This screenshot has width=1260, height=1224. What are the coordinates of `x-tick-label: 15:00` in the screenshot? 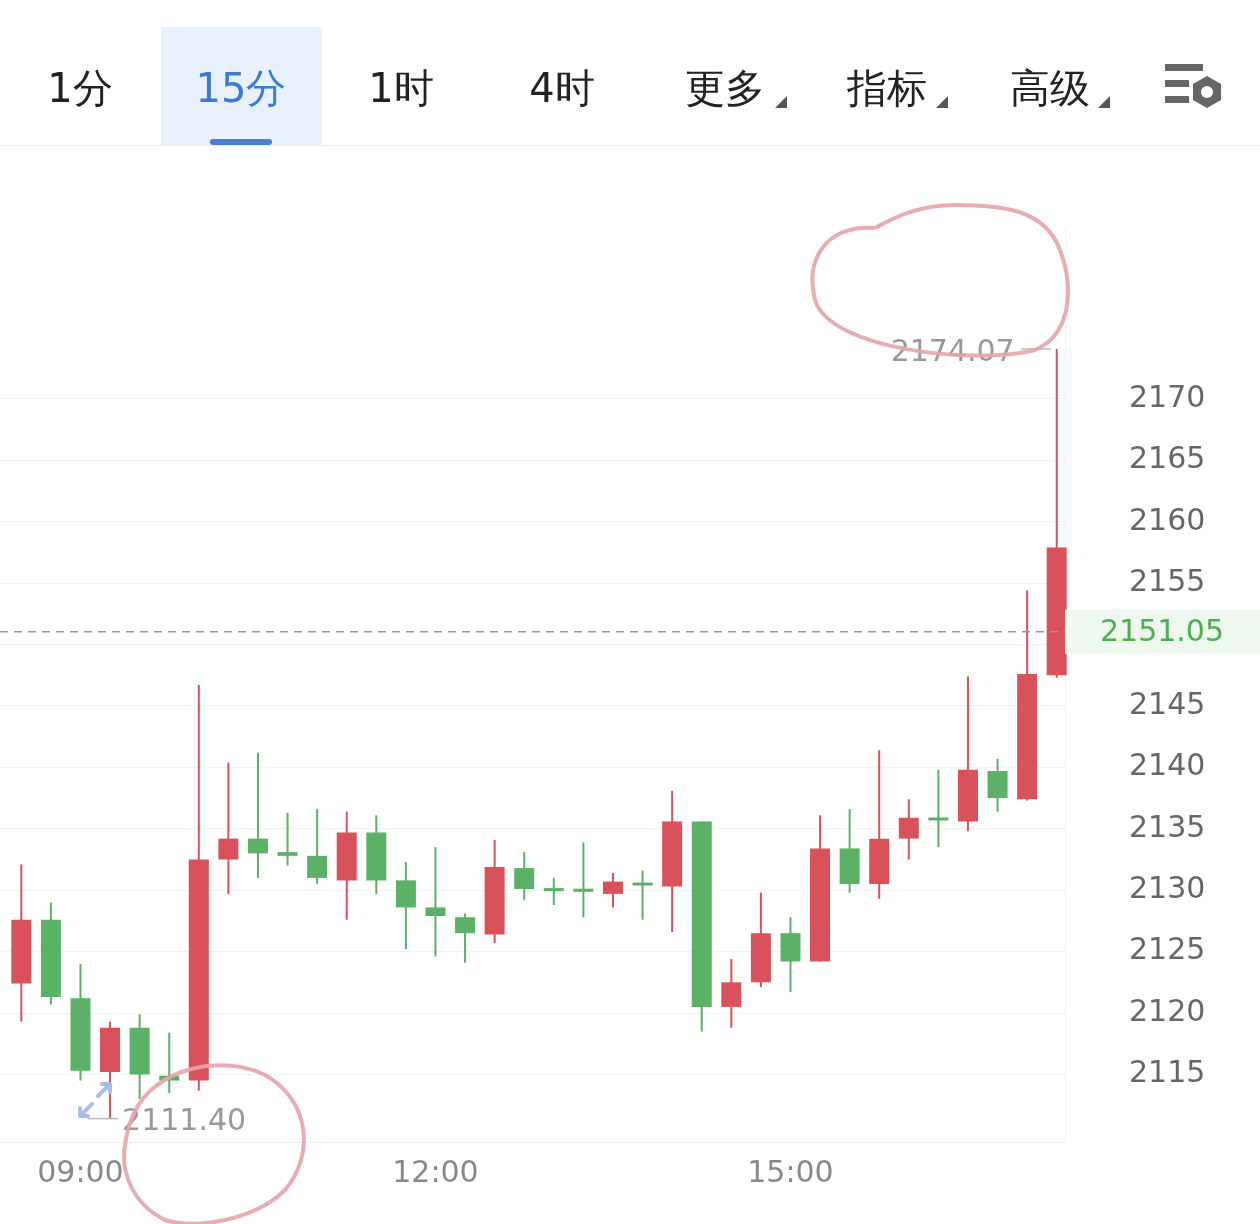 It's located at (790, 1171).